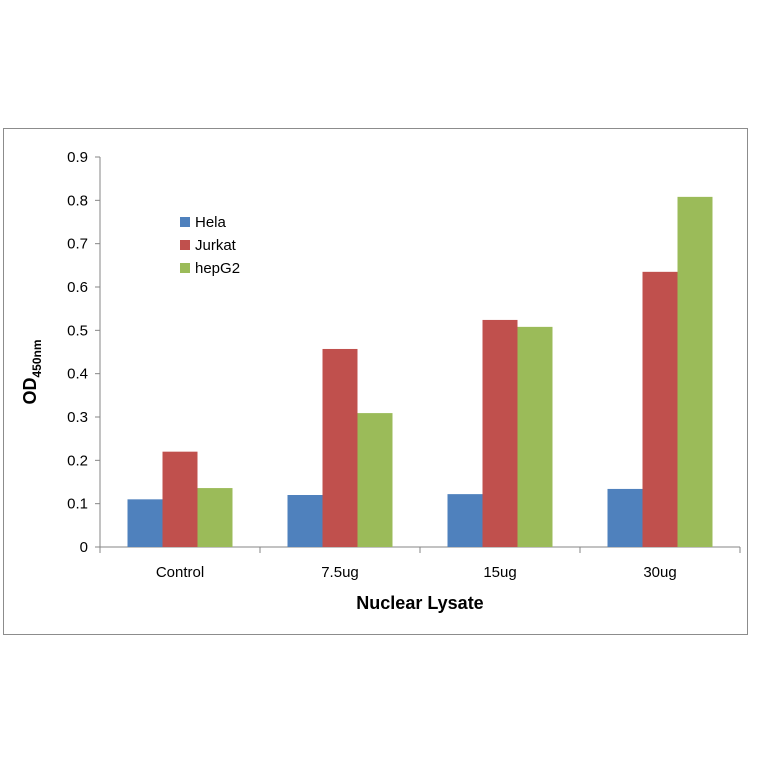 The image size is (764, 764). I want to click on bar-hepg2-7.5ug, so click(375, 480).